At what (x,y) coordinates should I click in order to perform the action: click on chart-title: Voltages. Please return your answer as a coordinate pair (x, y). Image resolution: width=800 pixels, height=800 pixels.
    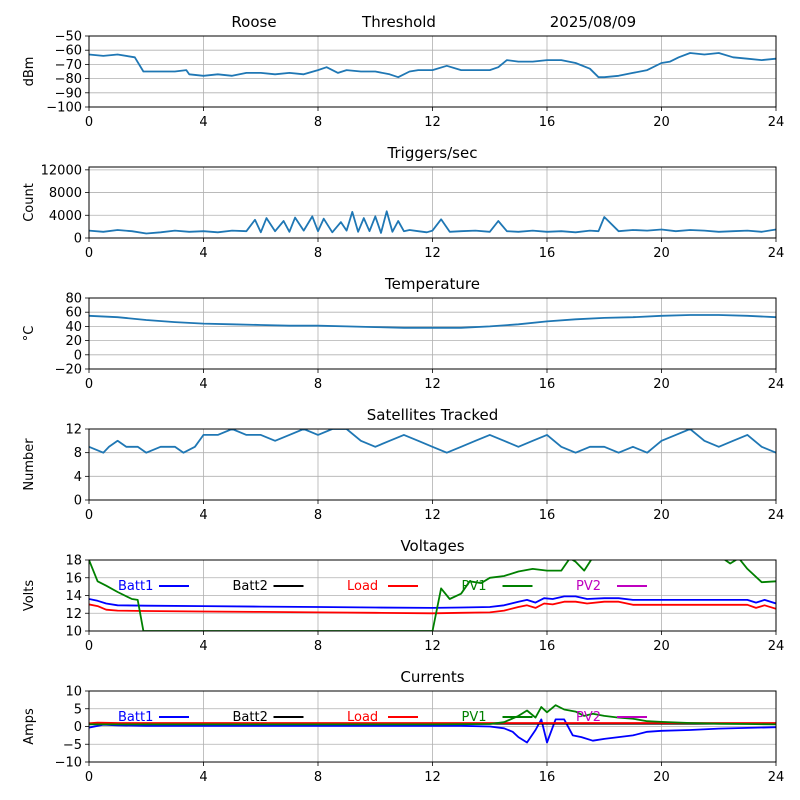
    Looking at the image, I should click on (432, 546).